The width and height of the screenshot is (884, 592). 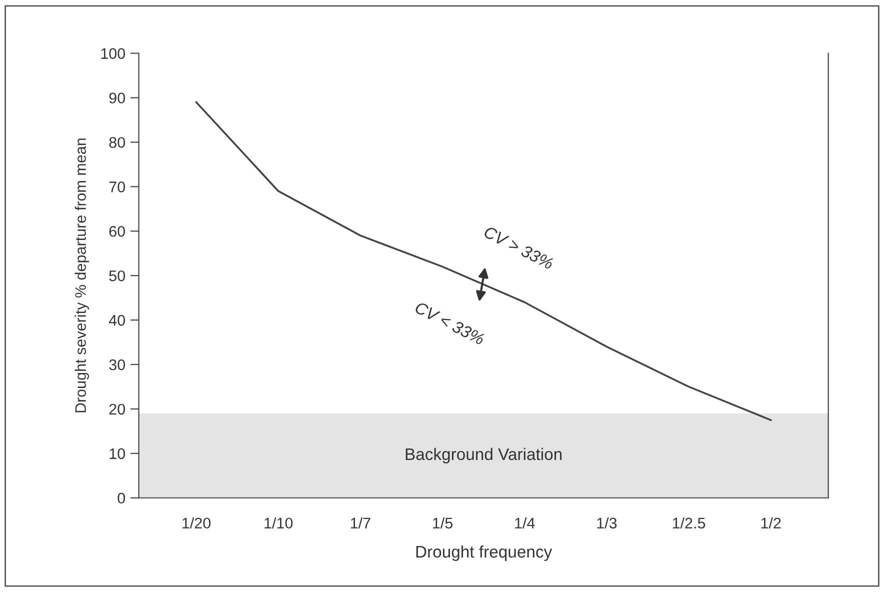 What do you see at coordinates (113, 53) in the screenshot?
I see `y-tick-label: 100` at bounding box center [113, 53].